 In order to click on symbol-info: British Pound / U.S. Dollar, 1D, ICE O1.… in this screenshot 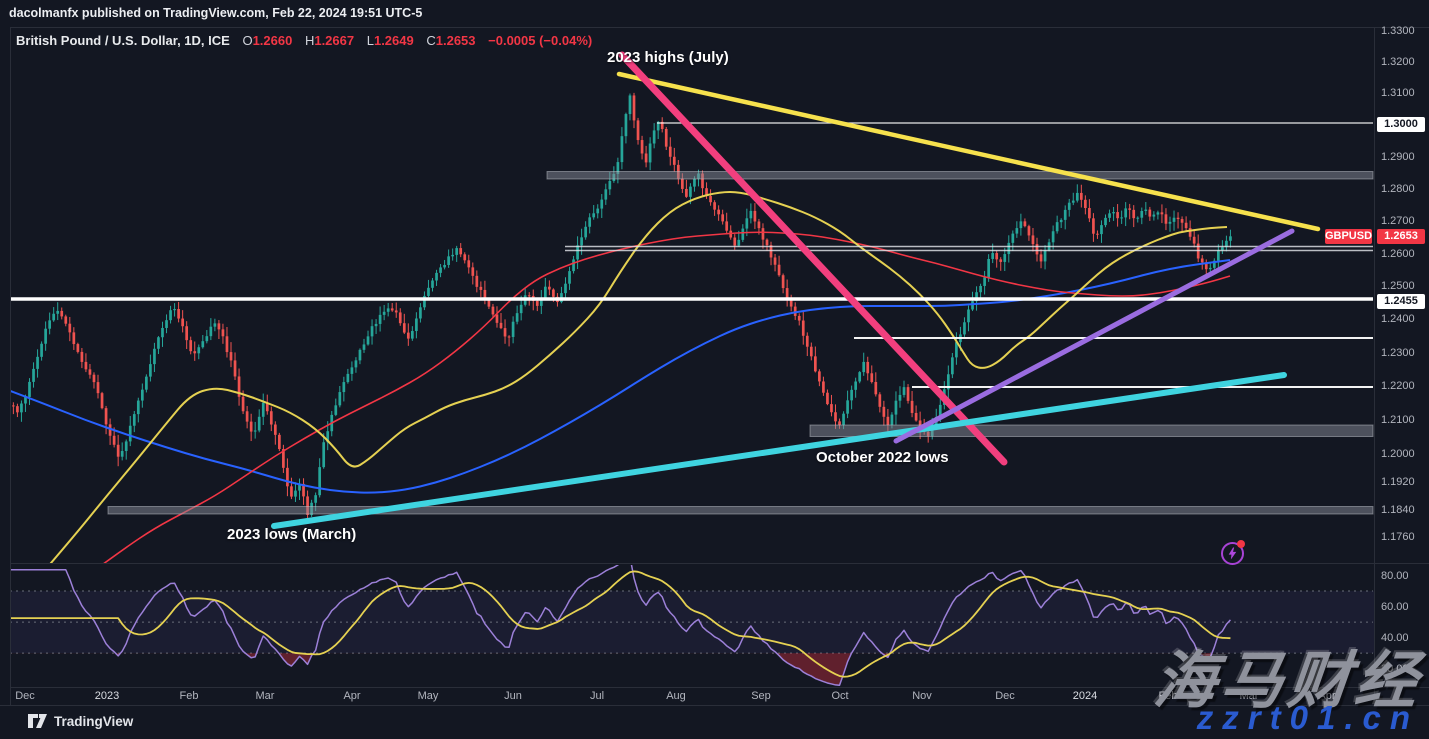, I will do `click(304, 40)`.